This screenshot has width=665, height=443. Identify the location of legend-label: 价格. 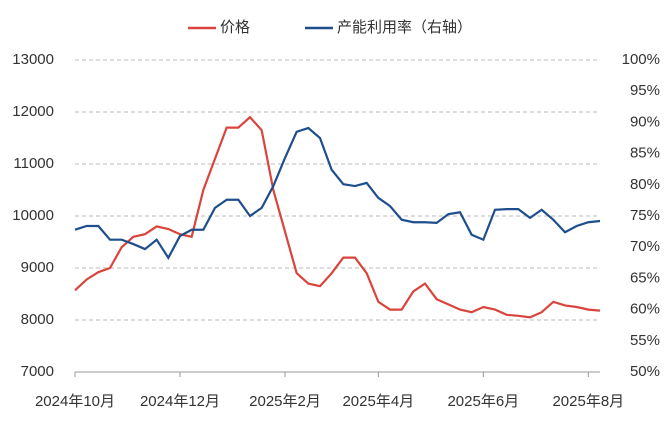
(235, 27).